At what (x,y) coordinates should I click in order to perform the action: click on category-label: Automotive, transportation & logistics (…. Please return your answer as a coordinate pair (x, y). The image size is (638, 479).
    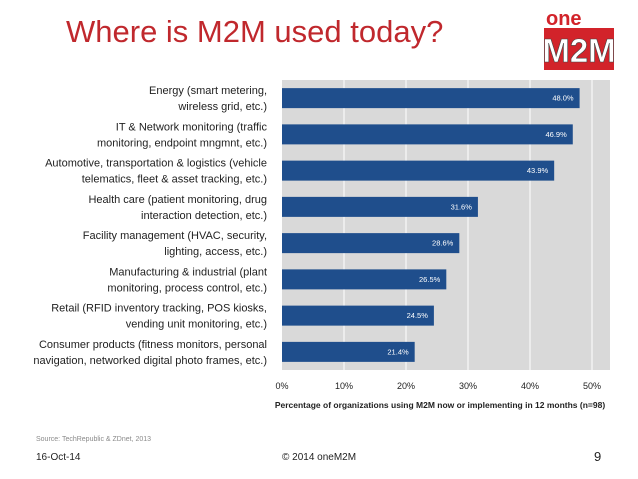
    Looking at the image, I should click on (156, 164).